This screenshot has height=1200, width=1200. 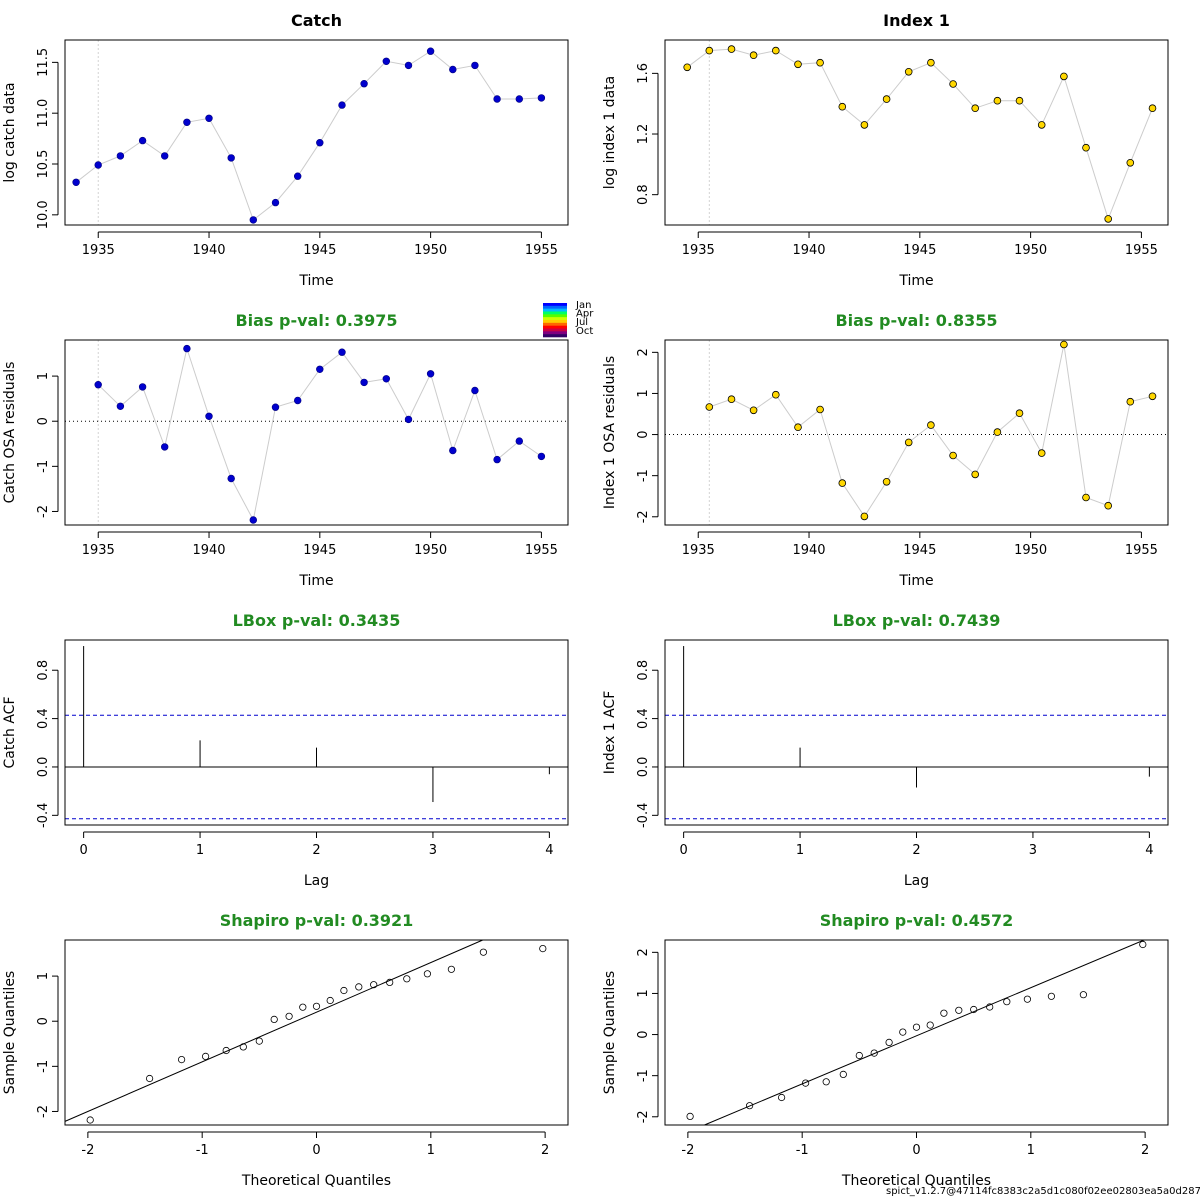 I want to click on panel-title: LBox p-val: 0.3435, so click(x=317, y=620).